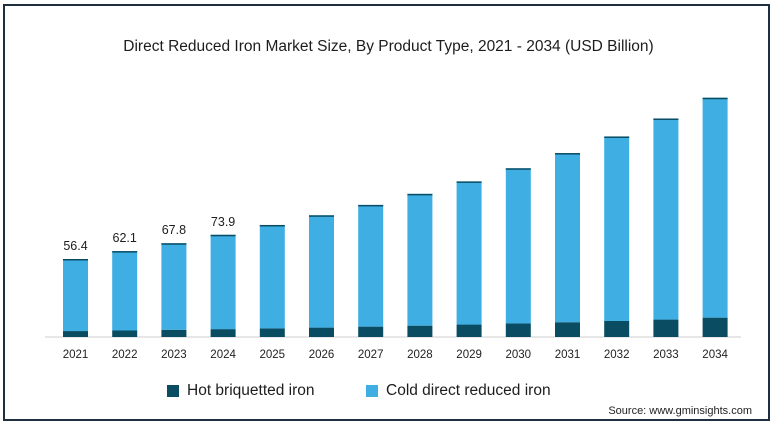 The height and width of the screenshot is (427, 775). I want to click on bar-cold-2033, so click(666, 219).